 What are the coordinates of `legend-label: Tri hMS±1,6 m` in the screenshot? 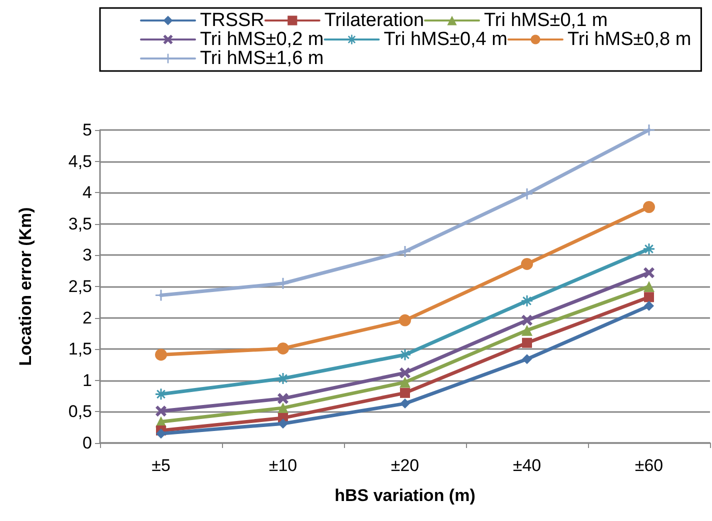 It's located at (262, 58).